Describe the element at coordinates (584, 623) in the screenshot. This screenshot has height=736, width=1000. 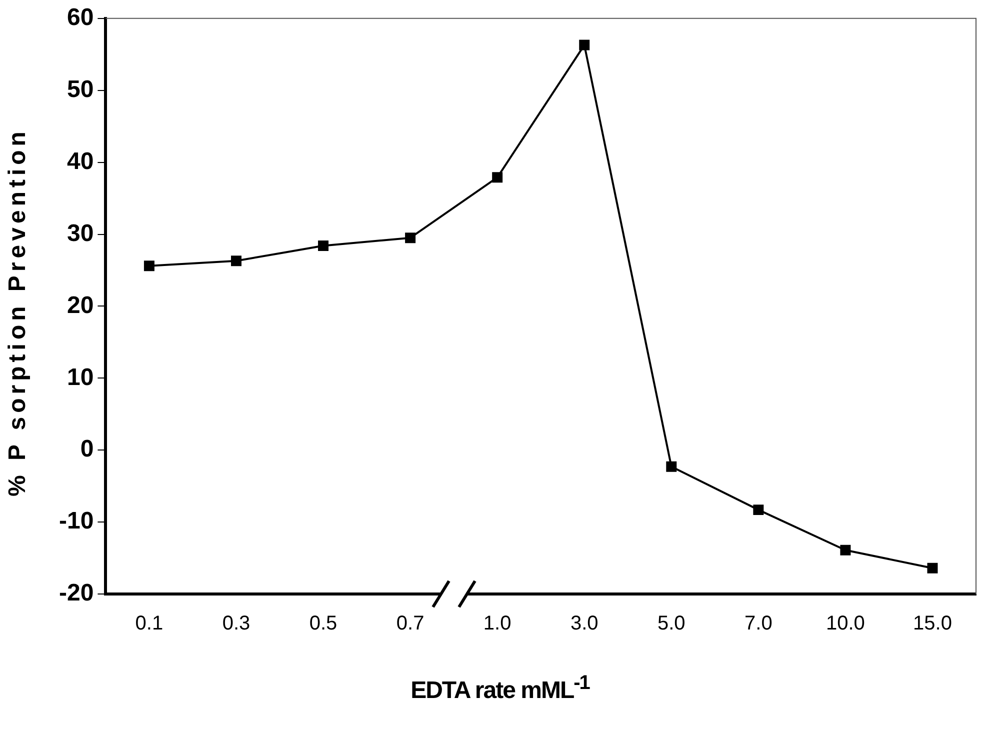
I see `x-tick-label: 3.0` at that location.